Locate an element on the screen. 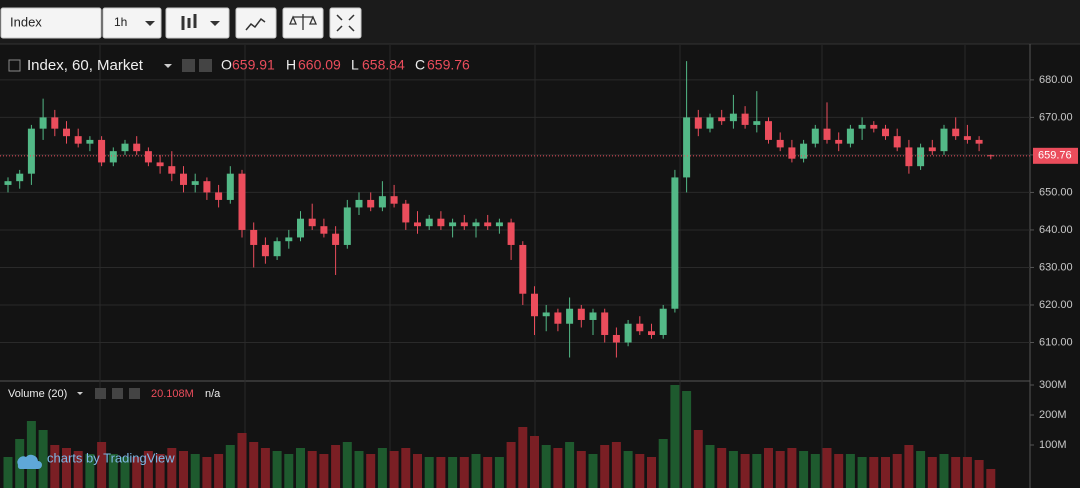 The height and width of the screenshot is (488, 1080). y-tick-label: 300M is located at coordinates (1053, 385).